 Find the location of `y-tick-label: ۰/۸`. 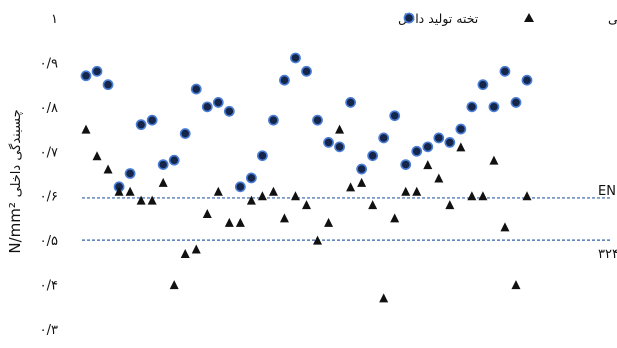

y-tick-label: ۰/۸ is located at coordinates (49, 108).